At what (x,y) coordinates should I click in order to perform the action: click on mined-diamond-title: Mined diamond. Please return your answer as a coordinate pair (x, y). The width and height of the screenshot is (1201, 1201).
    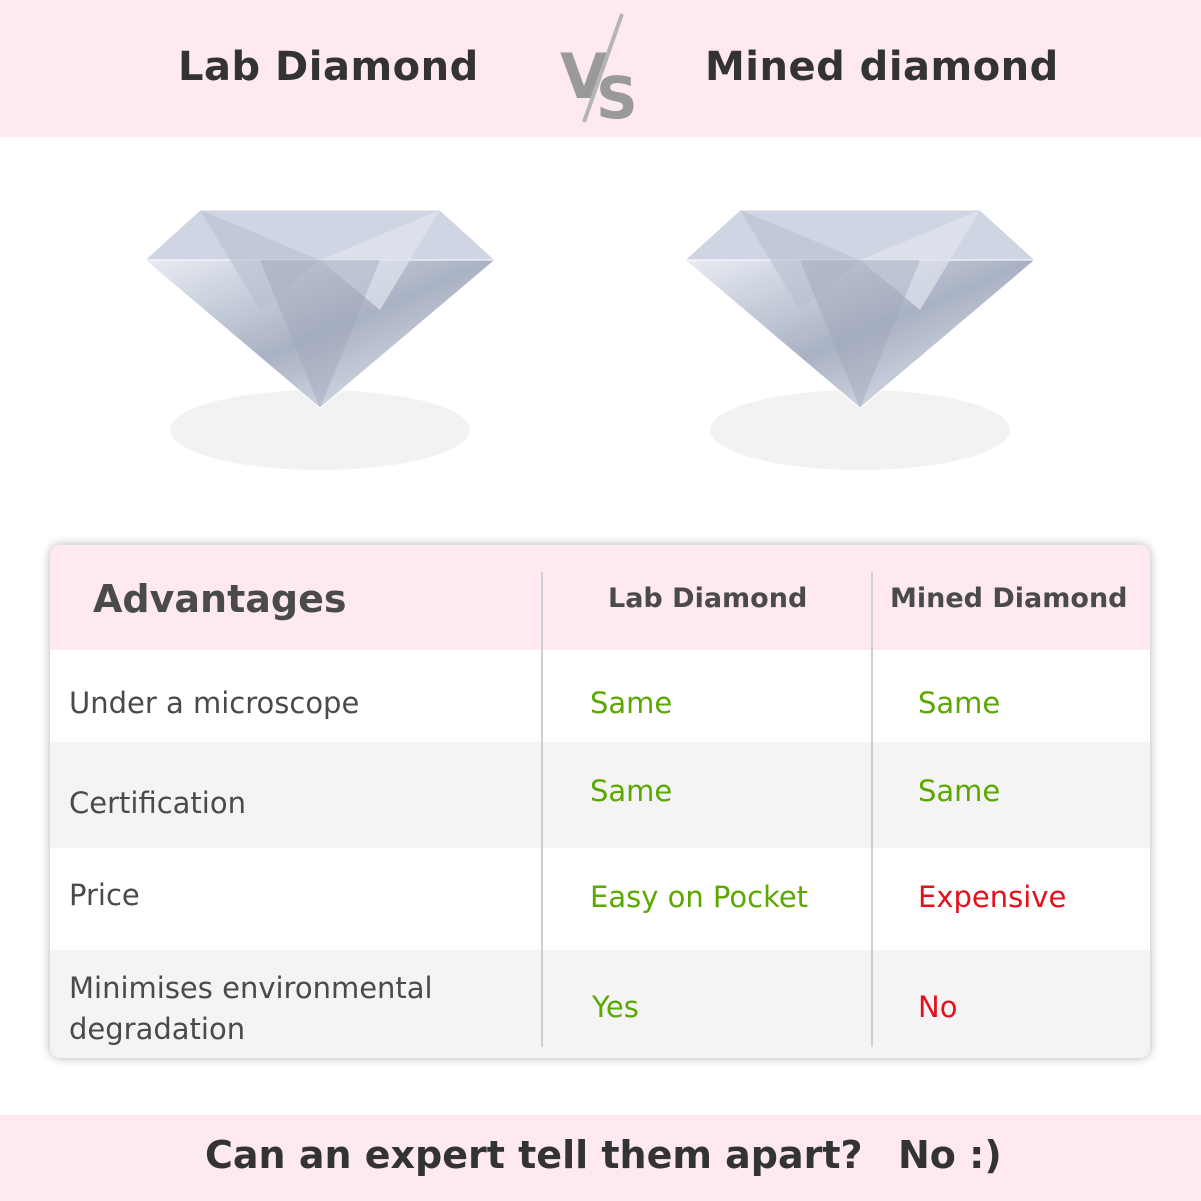
    Looking at the image, I should click on (882, 67).